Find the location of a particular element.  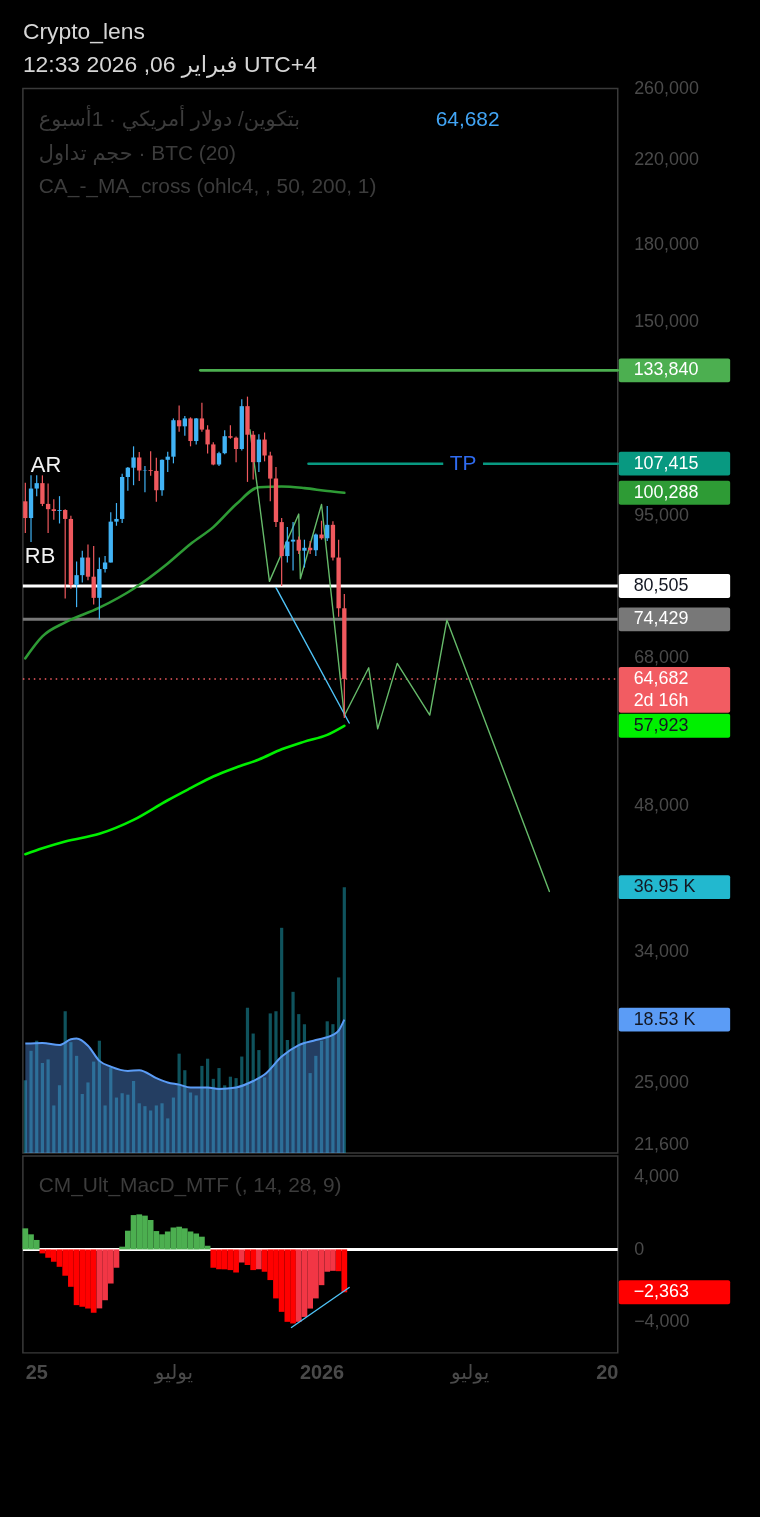

y-tick-label: 95,000 is located at coordinates (661, 515).